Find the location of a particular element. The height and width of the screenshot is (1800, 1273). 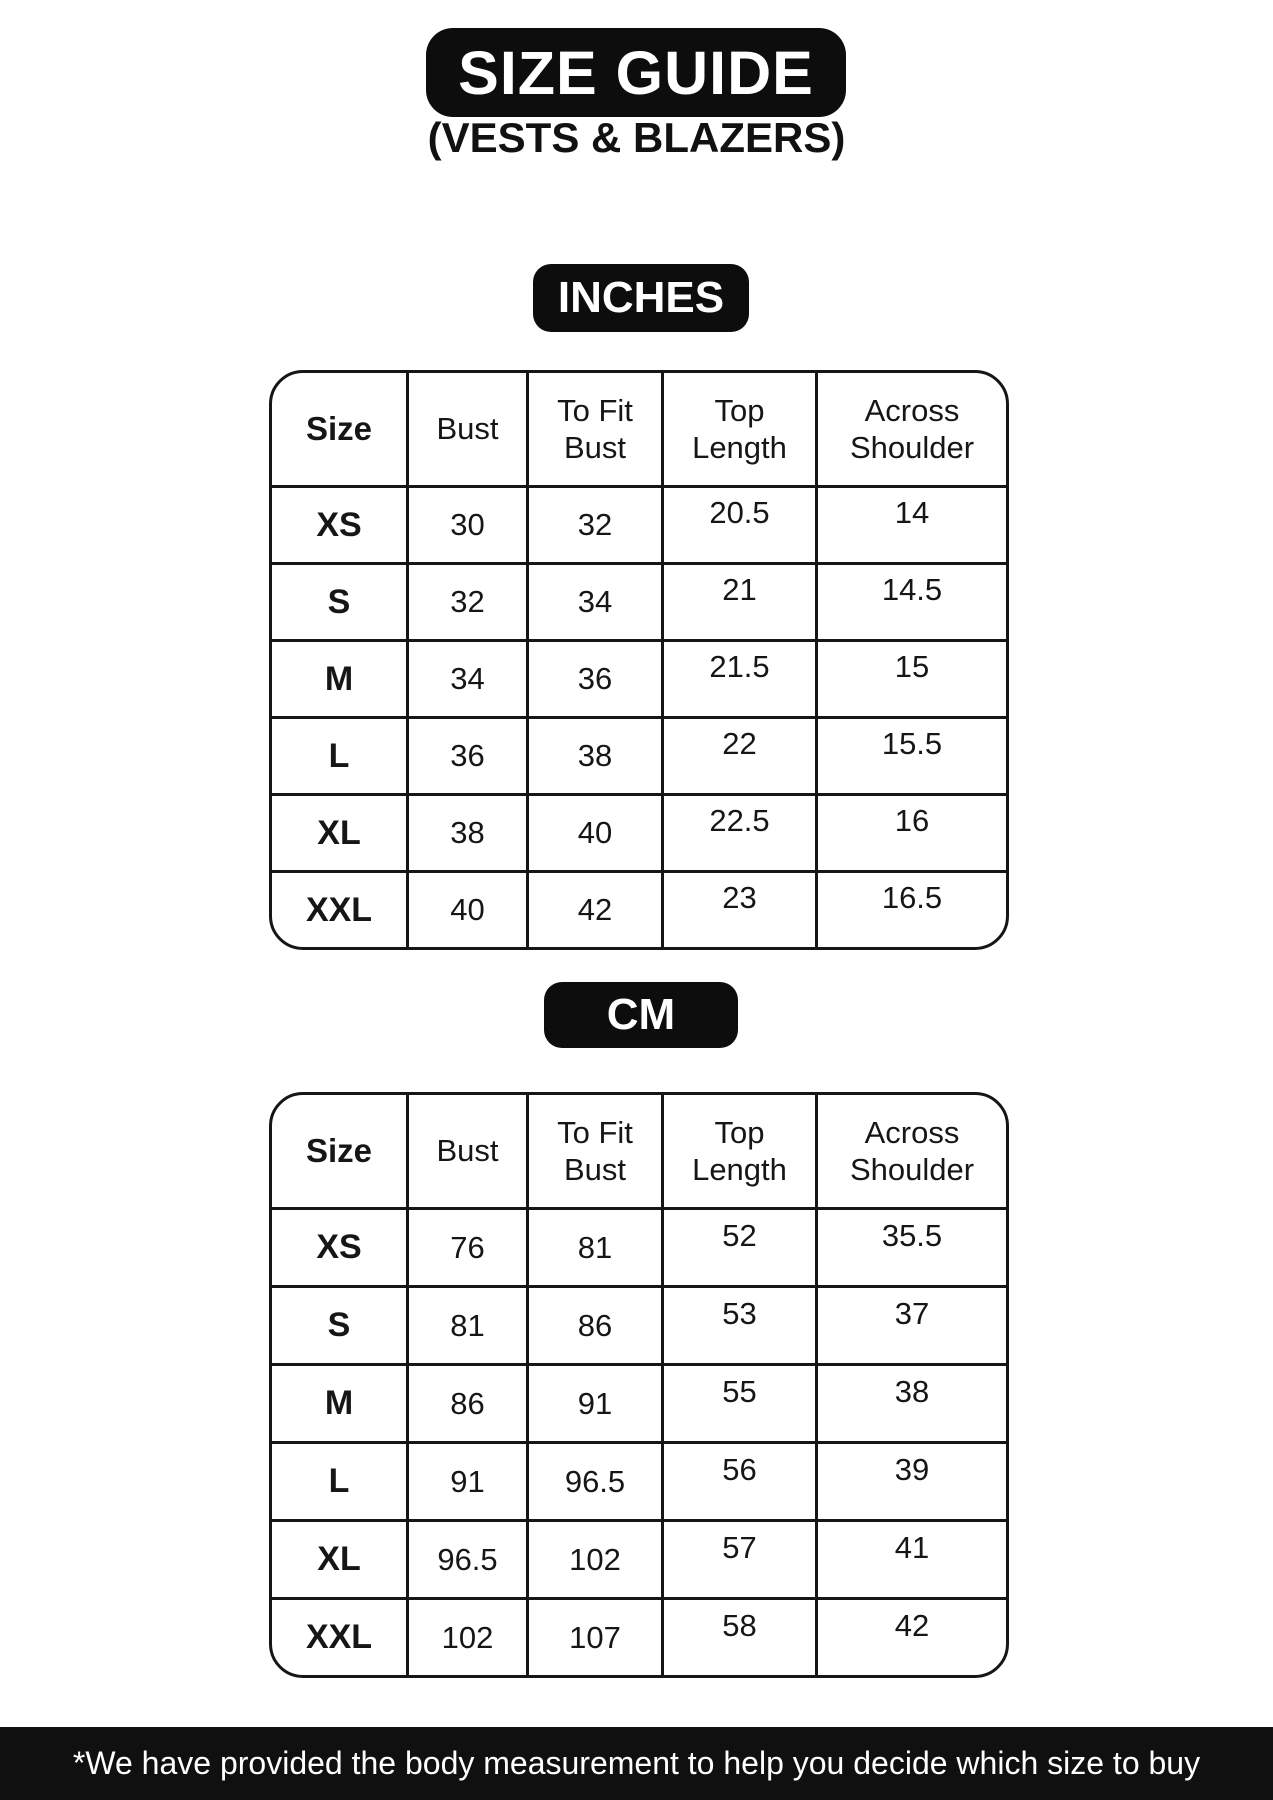

measurement-cell: 52 is located at coordinates (741, 1246).